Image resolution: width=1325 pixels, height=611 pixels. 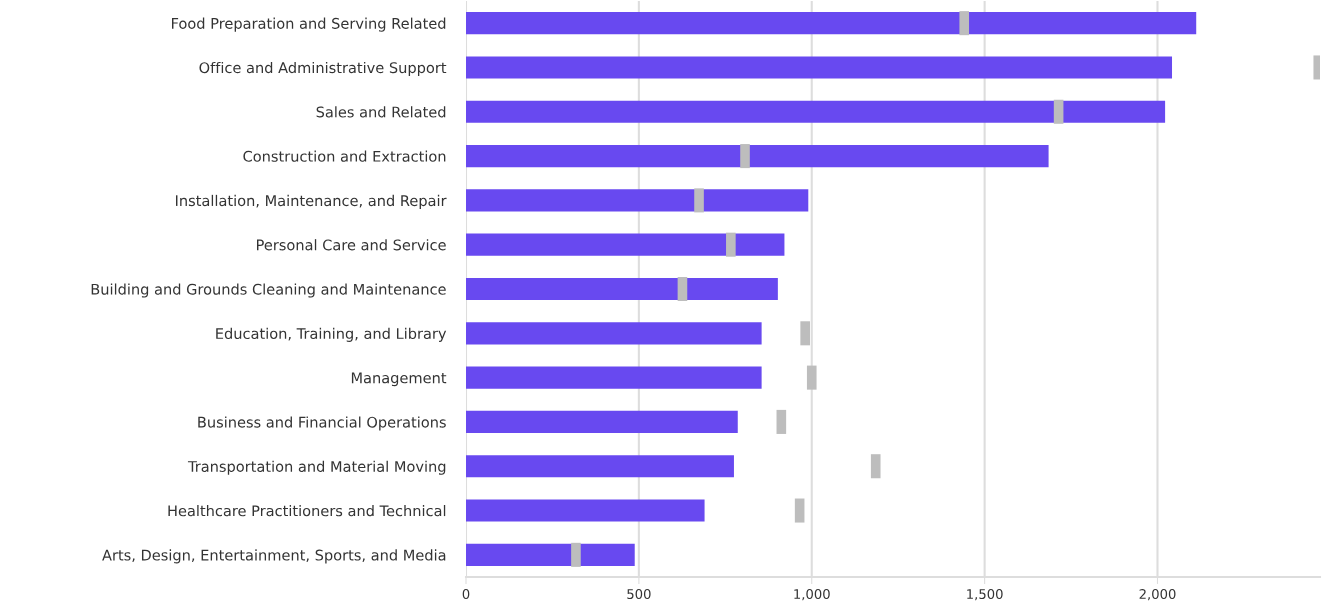 I want to click on x-tick-label: 500, so click(x=639, y=594).